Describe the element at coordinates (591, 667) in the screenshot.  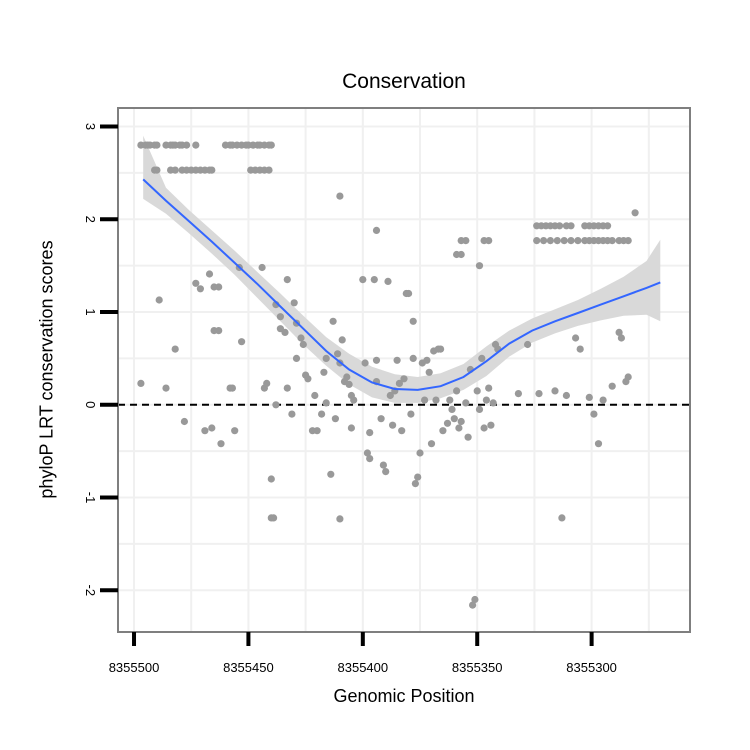
I see `x-tick-label: 8355300` at that location.